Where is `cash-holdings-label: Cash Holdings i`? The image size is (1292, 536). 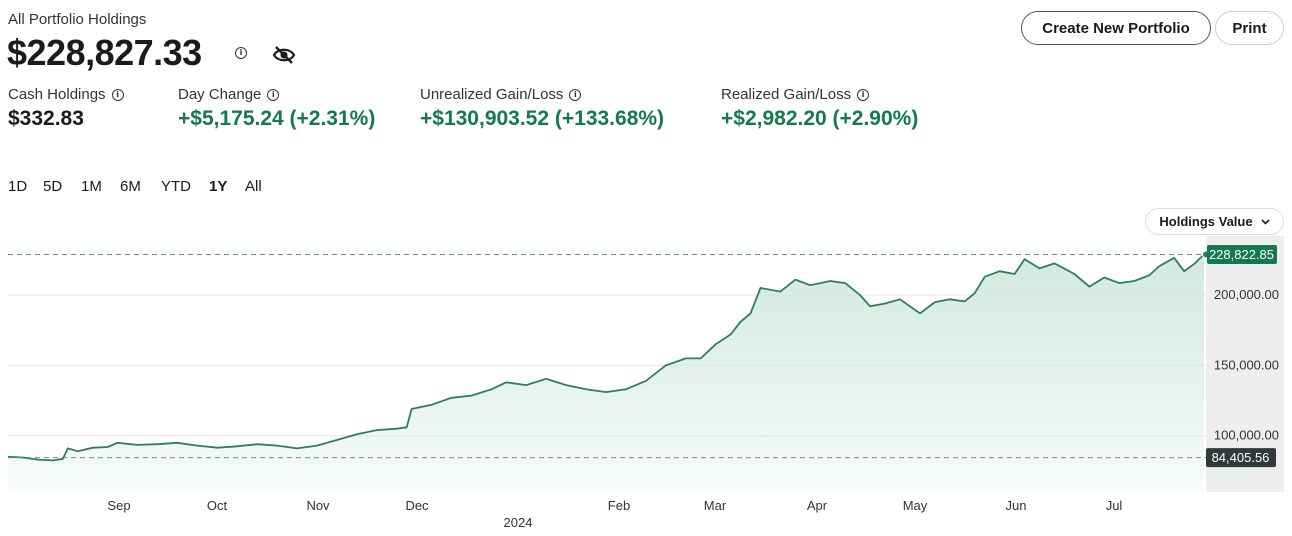
cash-holdings-label: Cash Holdings i is located at coordinates (66, 94).